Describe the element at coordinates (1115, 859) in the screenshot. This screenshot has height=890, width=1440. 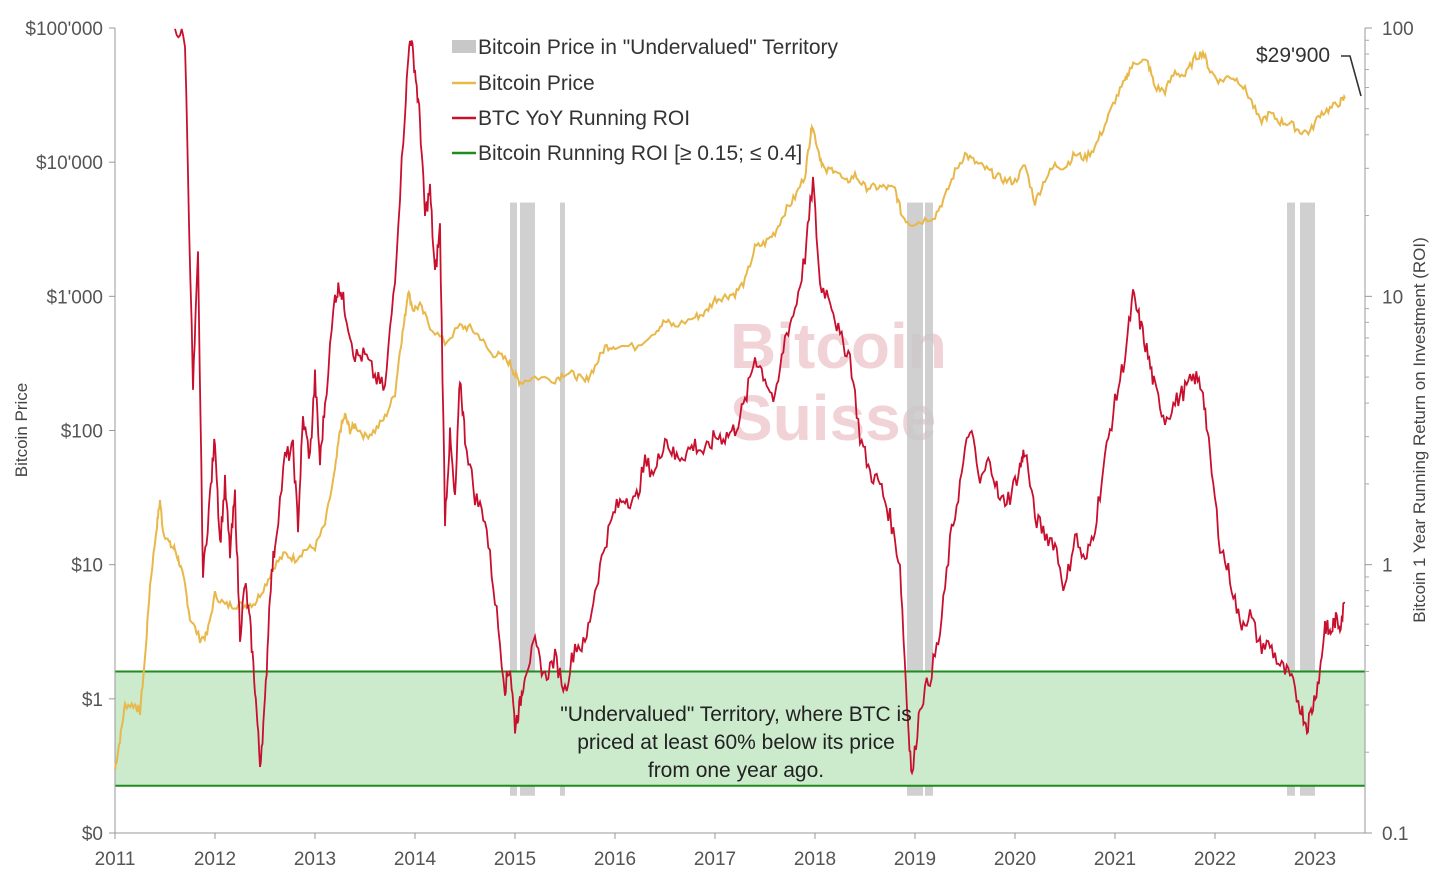
I see `x-tick-label-10: 2021` at that location.